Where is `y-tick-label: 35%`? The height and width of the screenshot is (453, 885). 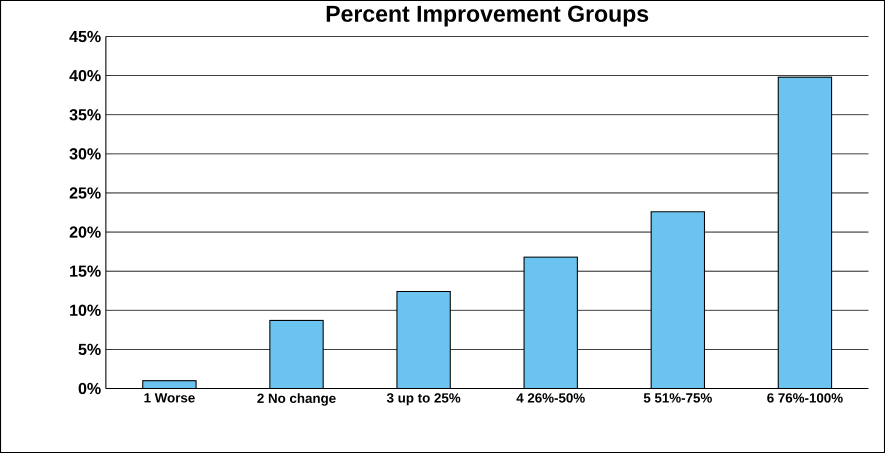
y-tick-label: 35% is located at coordinates (85, 114).